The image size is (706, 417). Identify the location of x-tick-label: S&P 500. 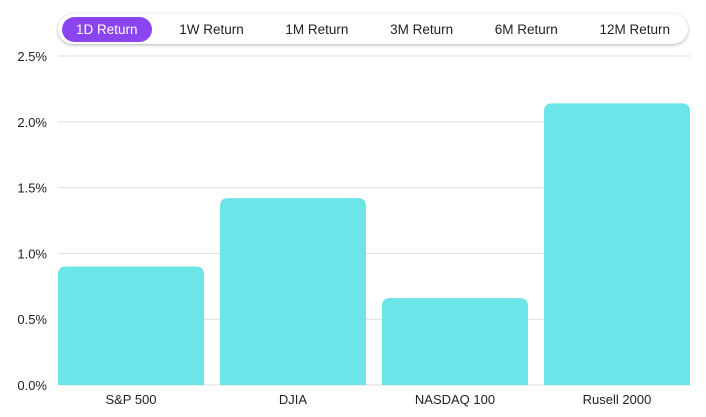
(130, 399).